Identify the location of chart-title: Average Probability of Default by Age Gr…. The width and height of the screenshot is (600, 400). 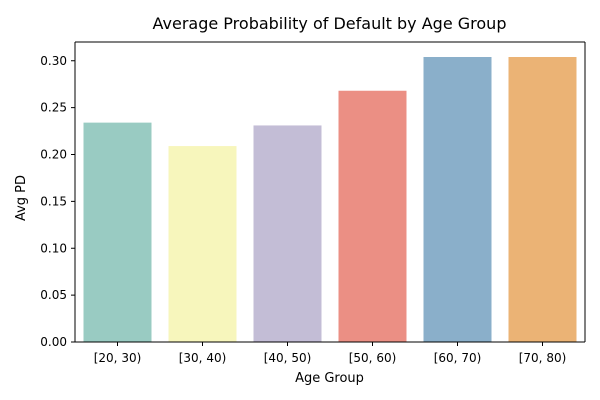
(330, 23).